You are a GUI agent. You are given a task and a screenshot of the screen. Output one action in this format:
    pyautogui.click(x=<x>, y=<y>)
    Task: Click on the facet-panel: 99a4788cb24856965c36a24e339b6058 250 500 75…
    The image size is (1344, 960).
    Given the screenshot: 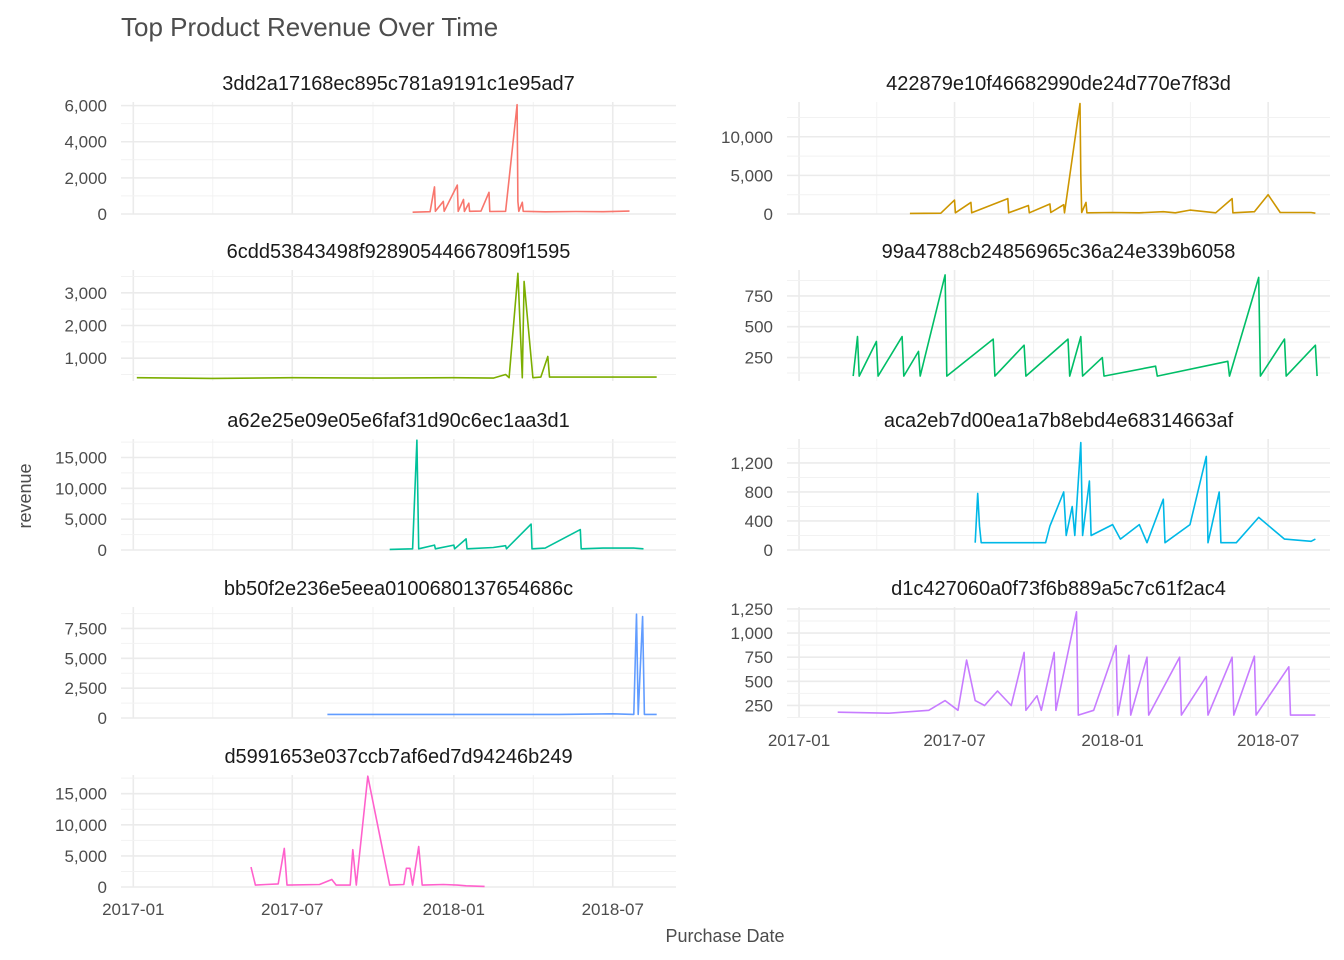 What is the action you would take?
    pyautogui.click(x=1037, y=311)
    